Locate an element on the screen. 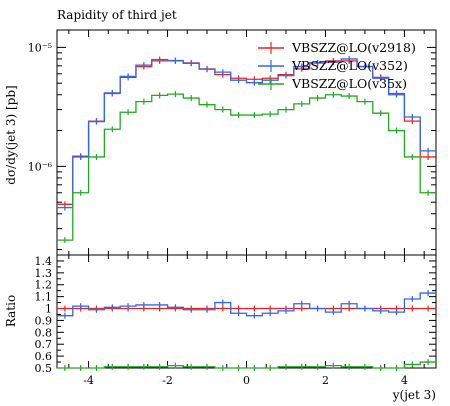 The width and height of the screenshot is (450, 406). y-axis-title: dσ/dy(jet 3) [pb] is located at coordinates (11, 134).